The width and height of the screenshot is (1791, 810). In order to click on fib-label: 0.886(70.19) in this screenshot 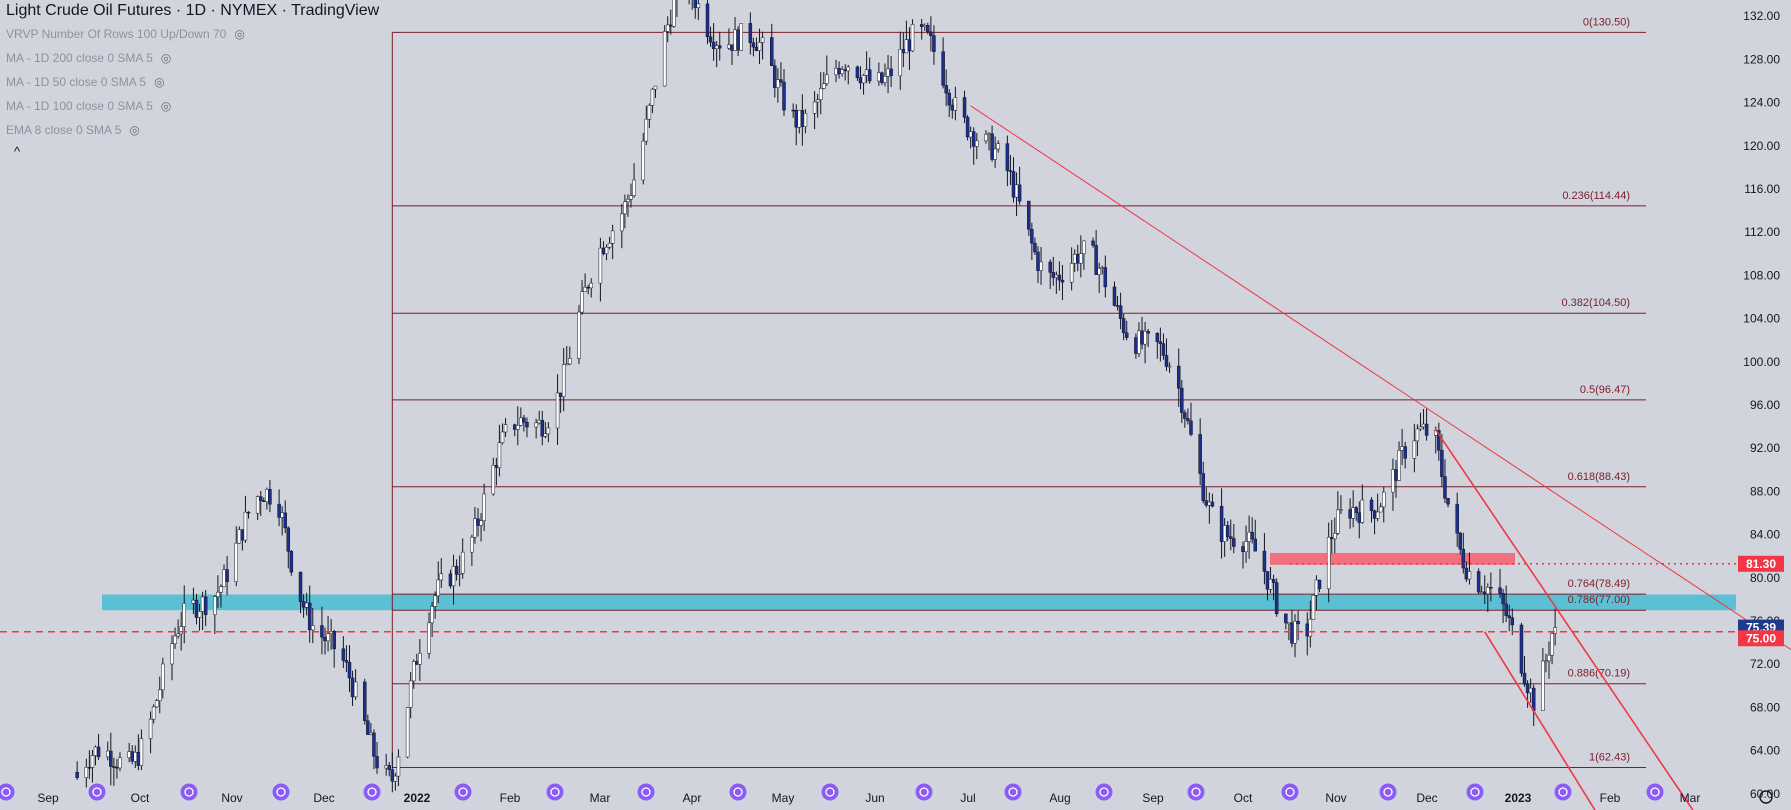, I will do `click(1599, 674)`.